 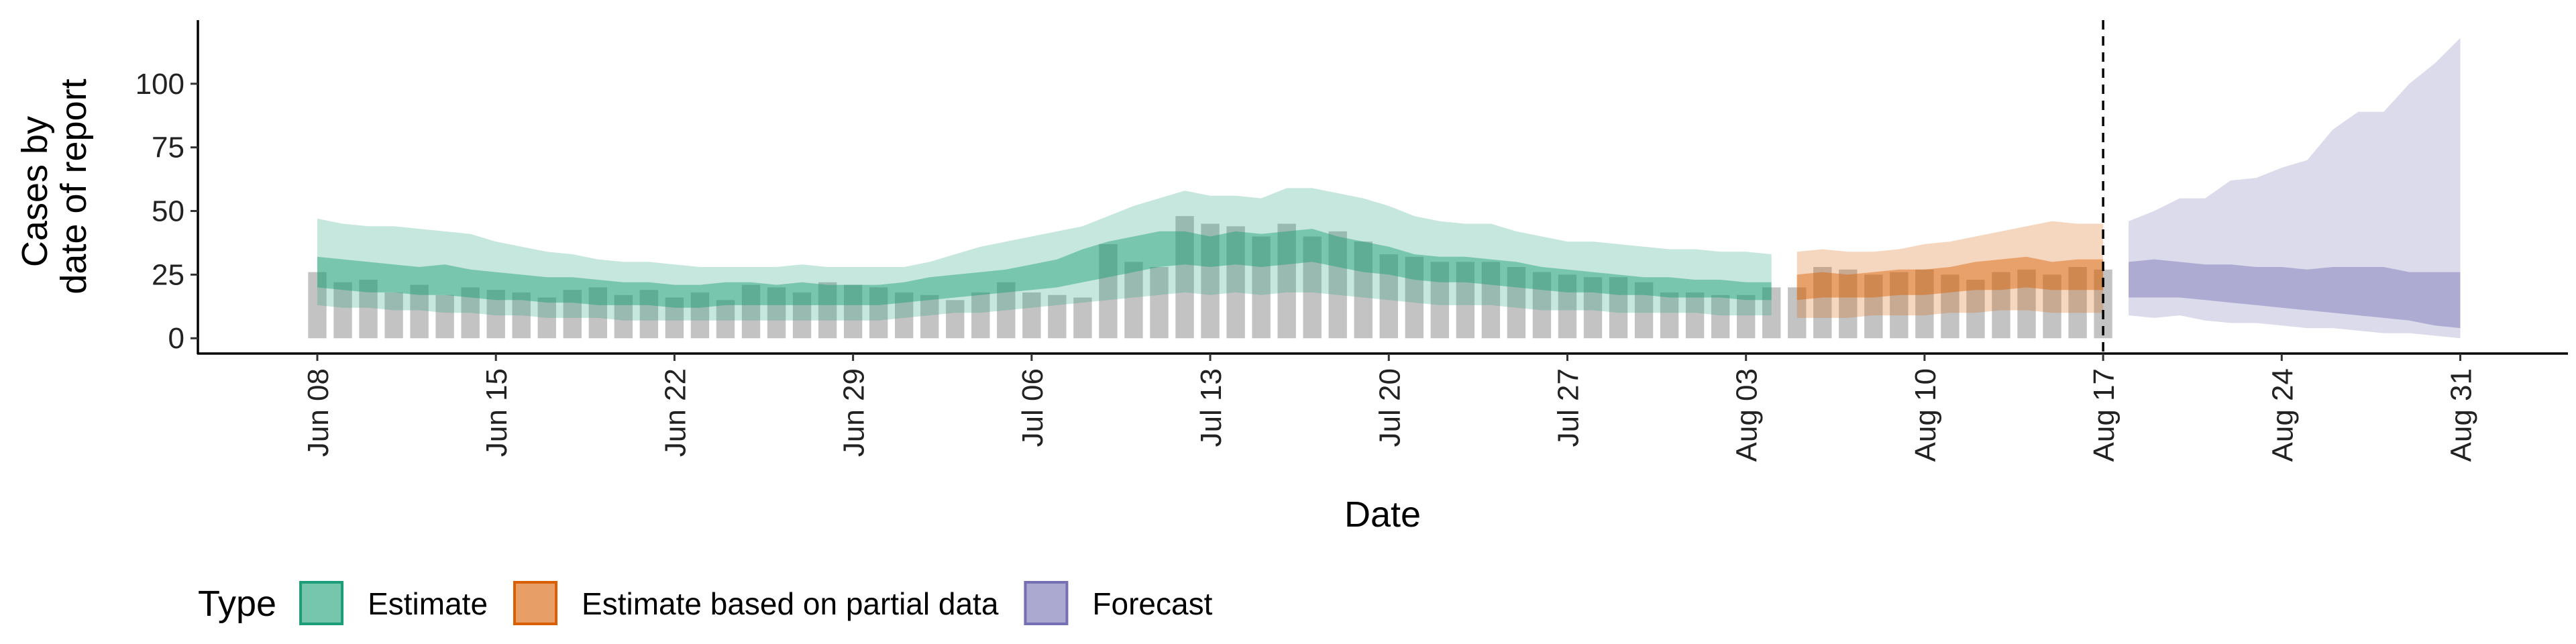 What do you see at coordinates (35, 191) in the screenshot?
I see `y-axis-title-line: Cases by` at bounding box center [35, 191].